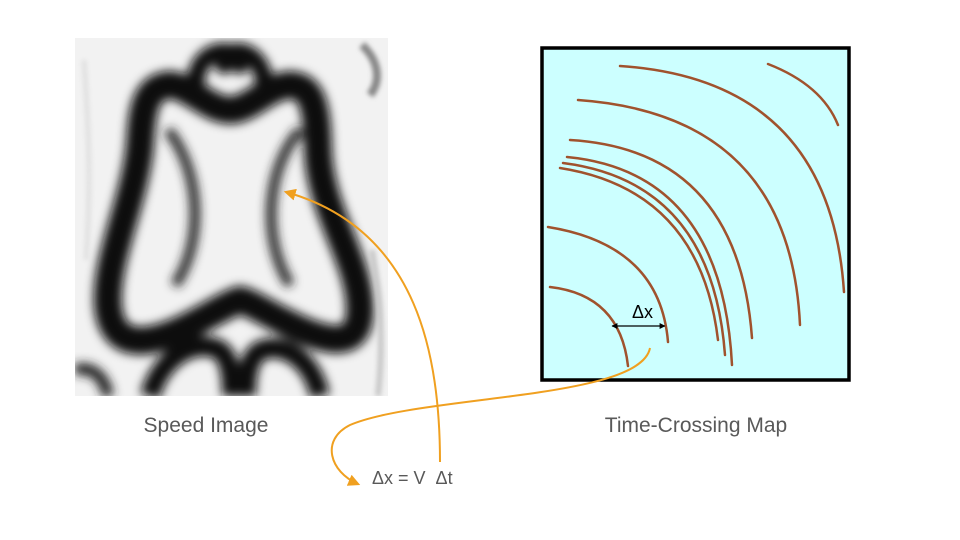  I want to click on speed-arrow, so click(362, 325).